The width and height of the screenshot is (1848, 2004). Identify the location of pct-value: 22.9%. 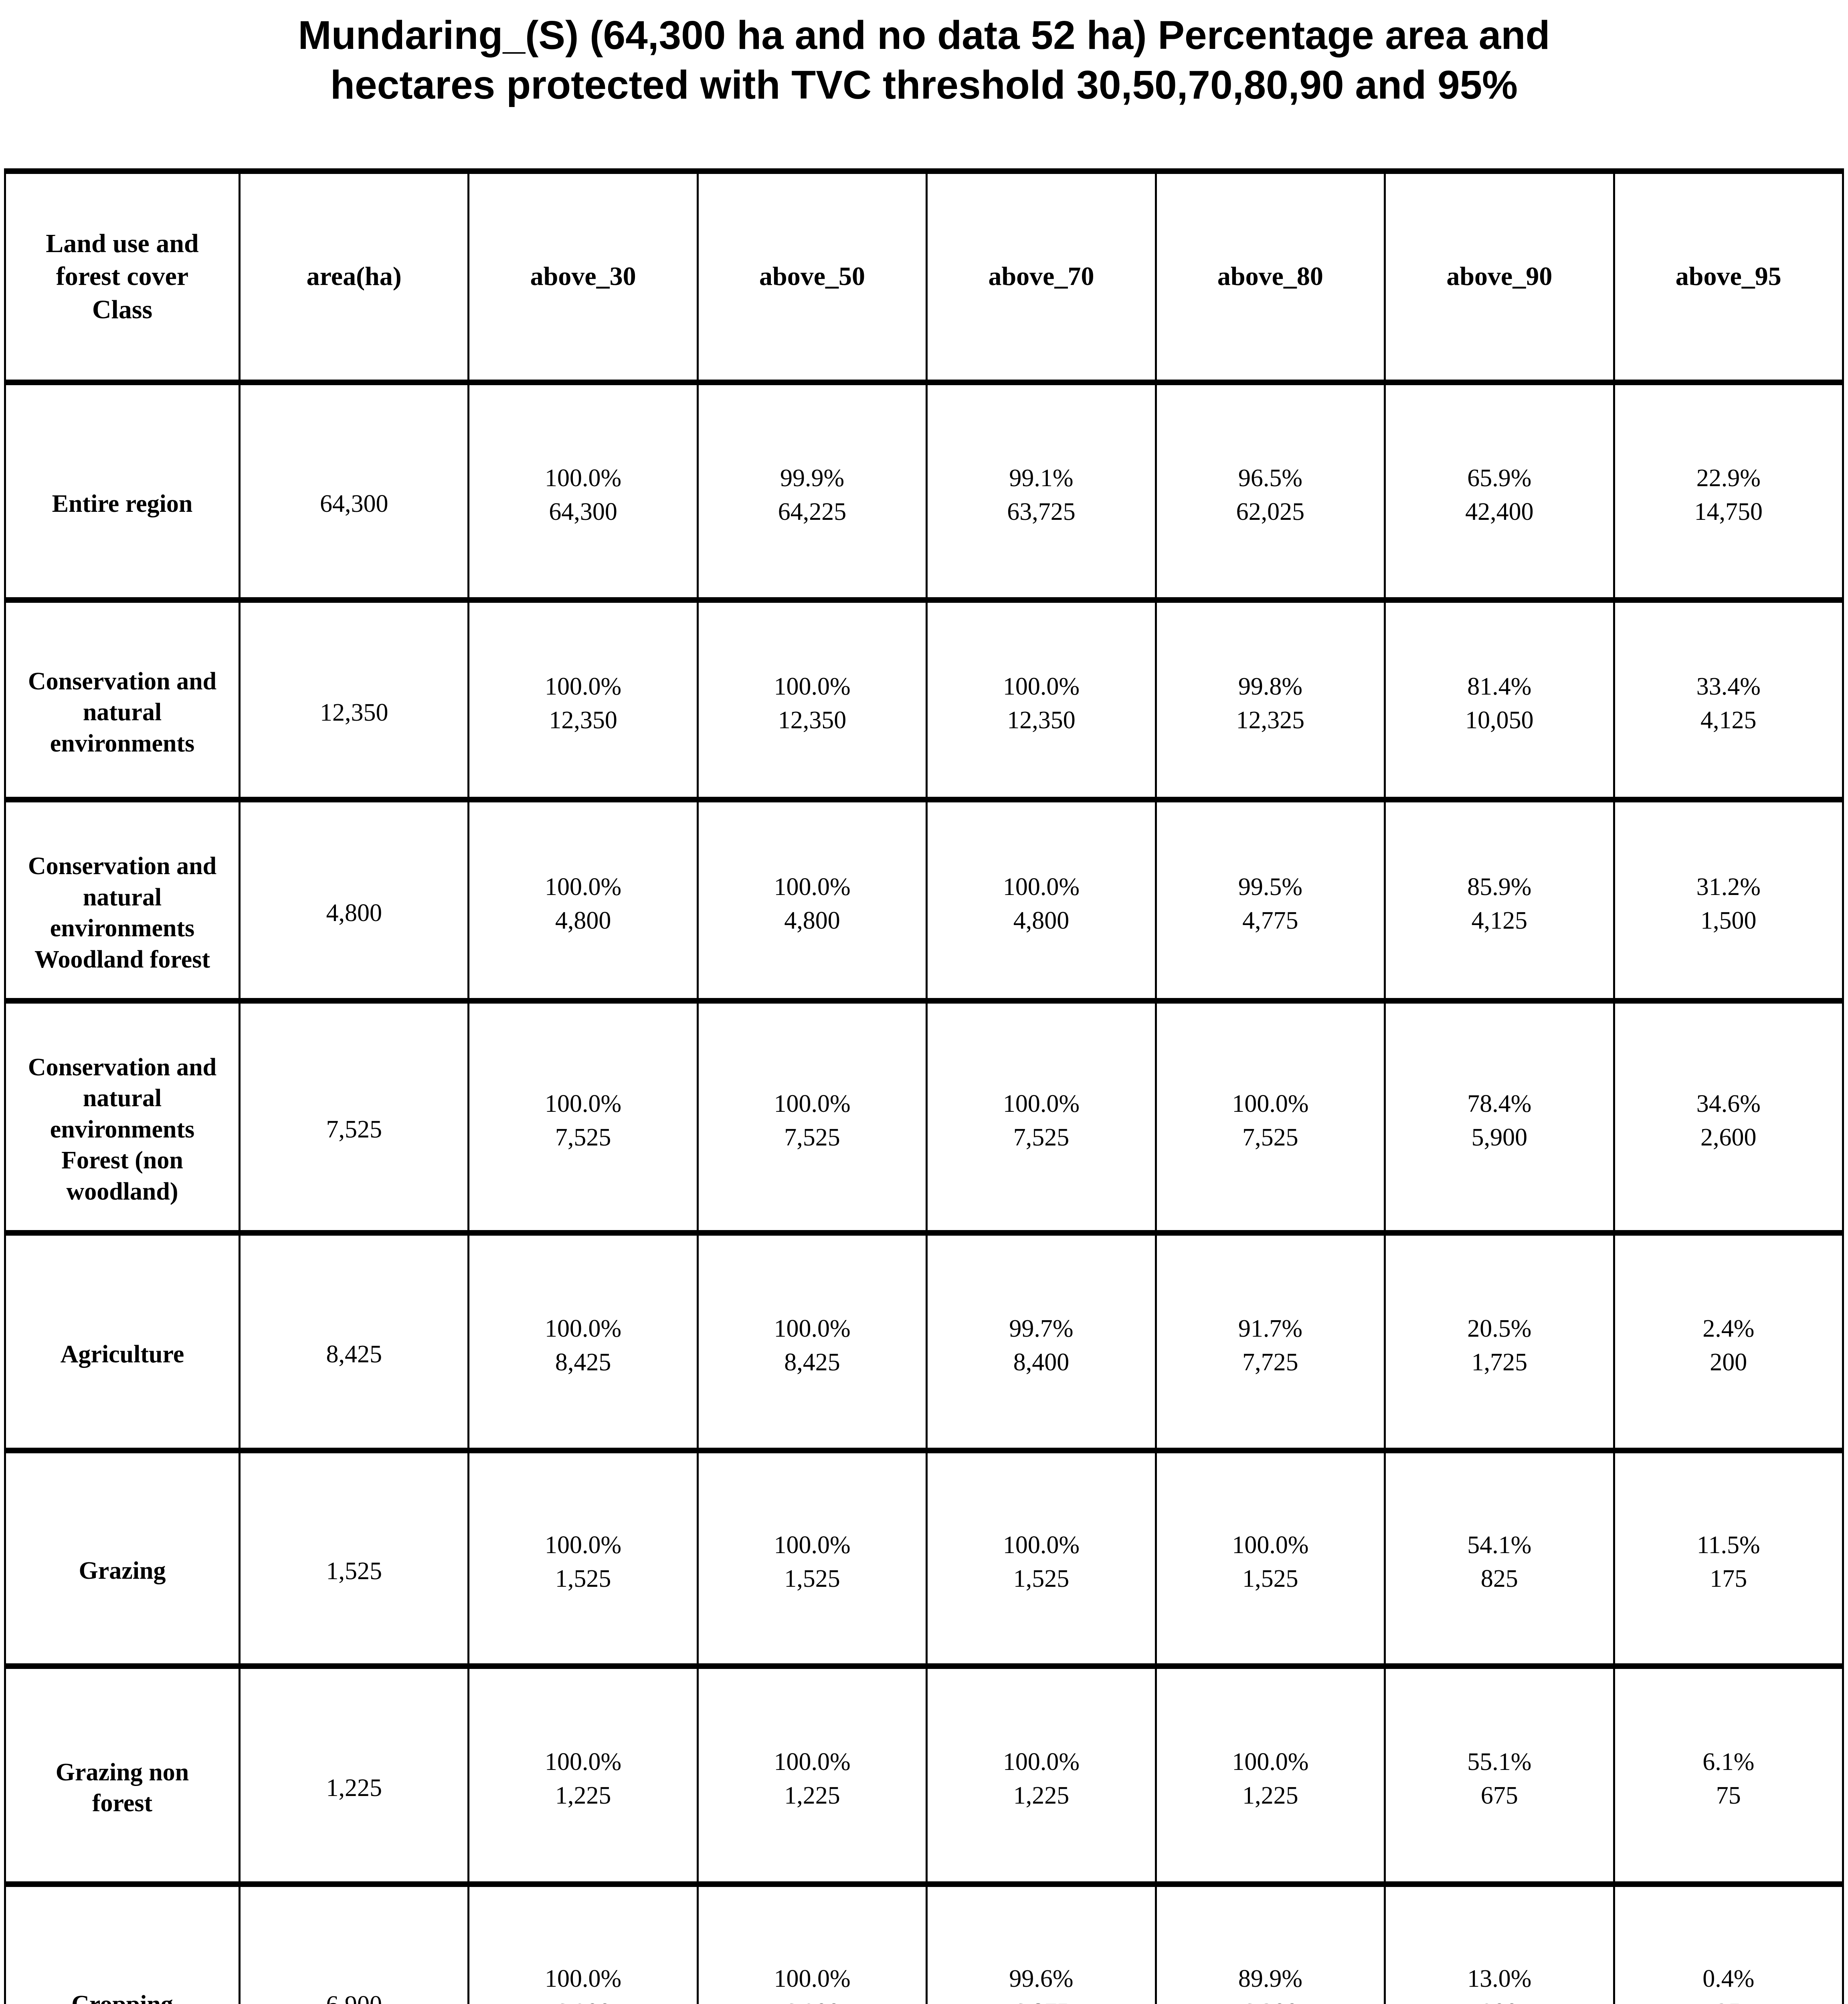
(1728, 478).